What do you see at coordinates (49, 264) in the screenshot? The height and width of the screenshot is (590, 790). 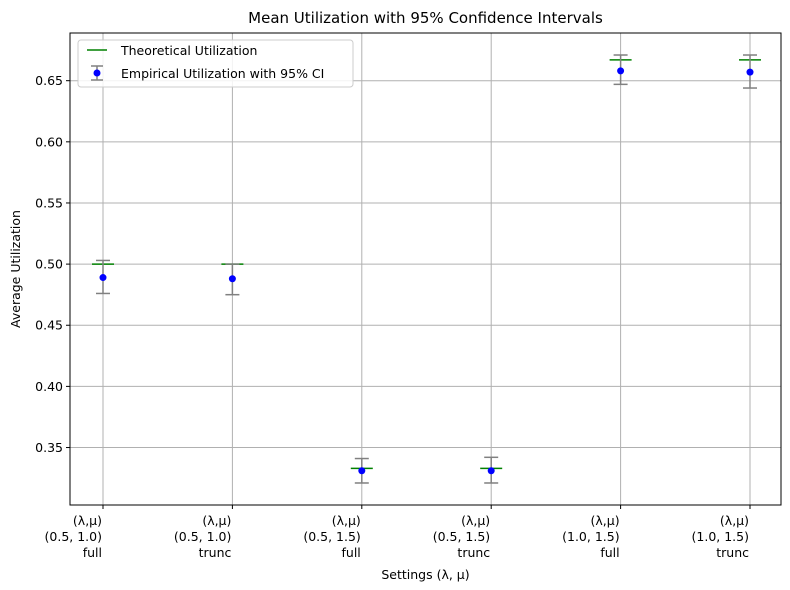 I see `y-tick-label: 0.50` at bounding box center [49, 264].